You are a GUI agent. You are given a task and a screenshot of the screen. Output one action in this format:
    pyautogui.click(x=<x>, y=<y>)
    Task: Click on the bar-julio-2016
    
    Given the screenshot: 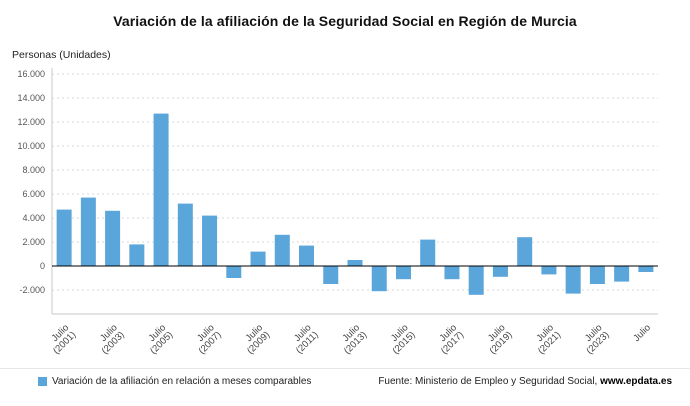 What is the action you would take?
    pyautogui.click(x=428, y=252)
    